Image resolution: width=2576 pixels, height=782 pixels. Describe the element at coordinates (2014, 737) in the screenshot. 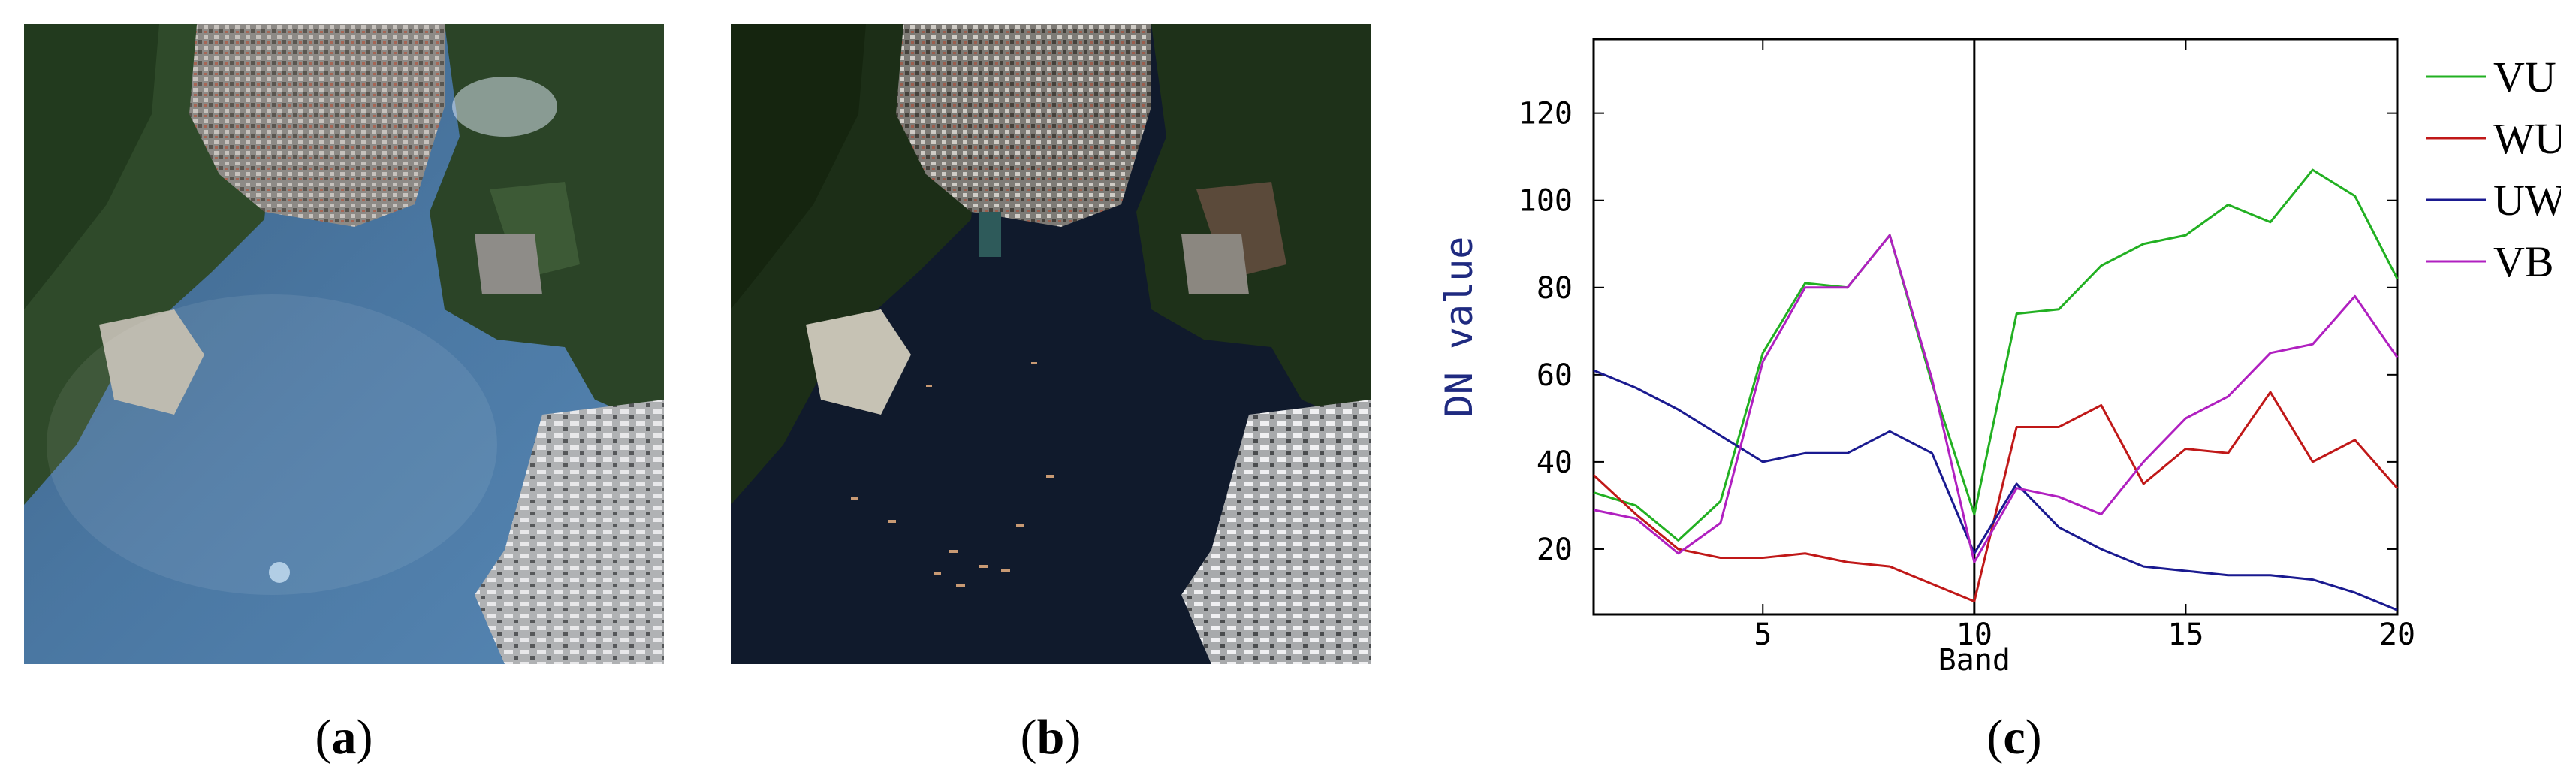

I see `caption-c: (c)` at that location.